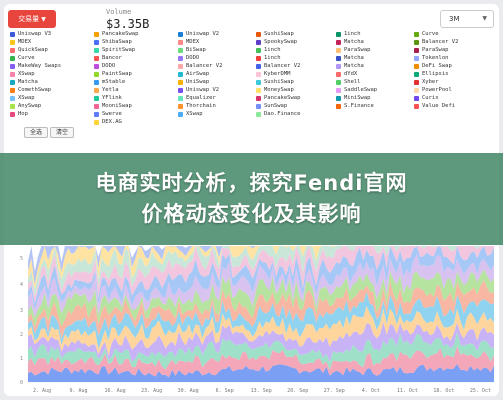 This screenshot has width=503, height=400. What do you see at coordinates (218, 74) in the screenshot?
I see `legend-item: AirSwap` at bounding box center [218, 74].